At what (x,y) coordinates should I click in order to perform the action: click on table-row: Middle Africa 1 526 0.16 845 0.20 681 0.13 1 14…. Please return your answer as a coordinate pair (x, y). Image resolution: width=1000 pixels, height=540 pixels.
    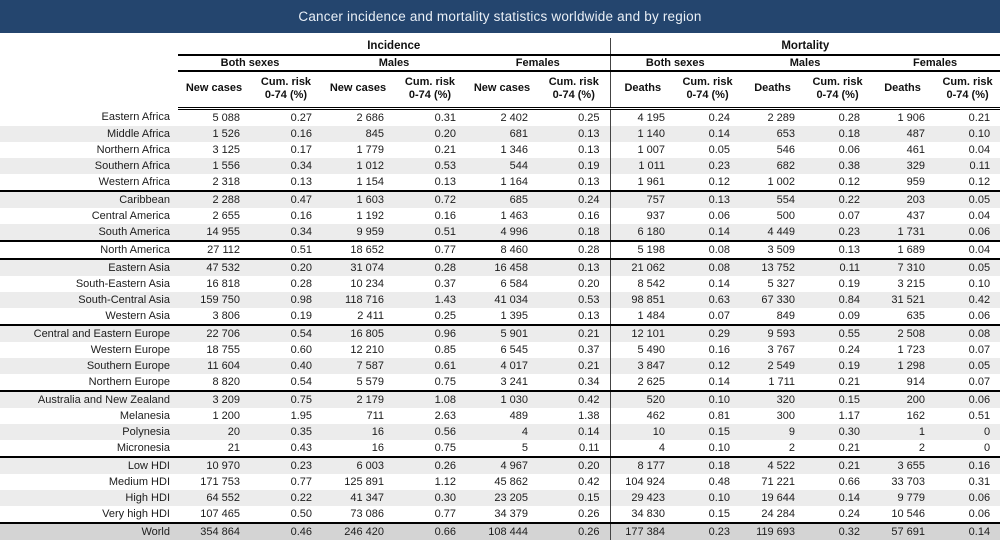
    Looking at the image, I should click on (500, 133).